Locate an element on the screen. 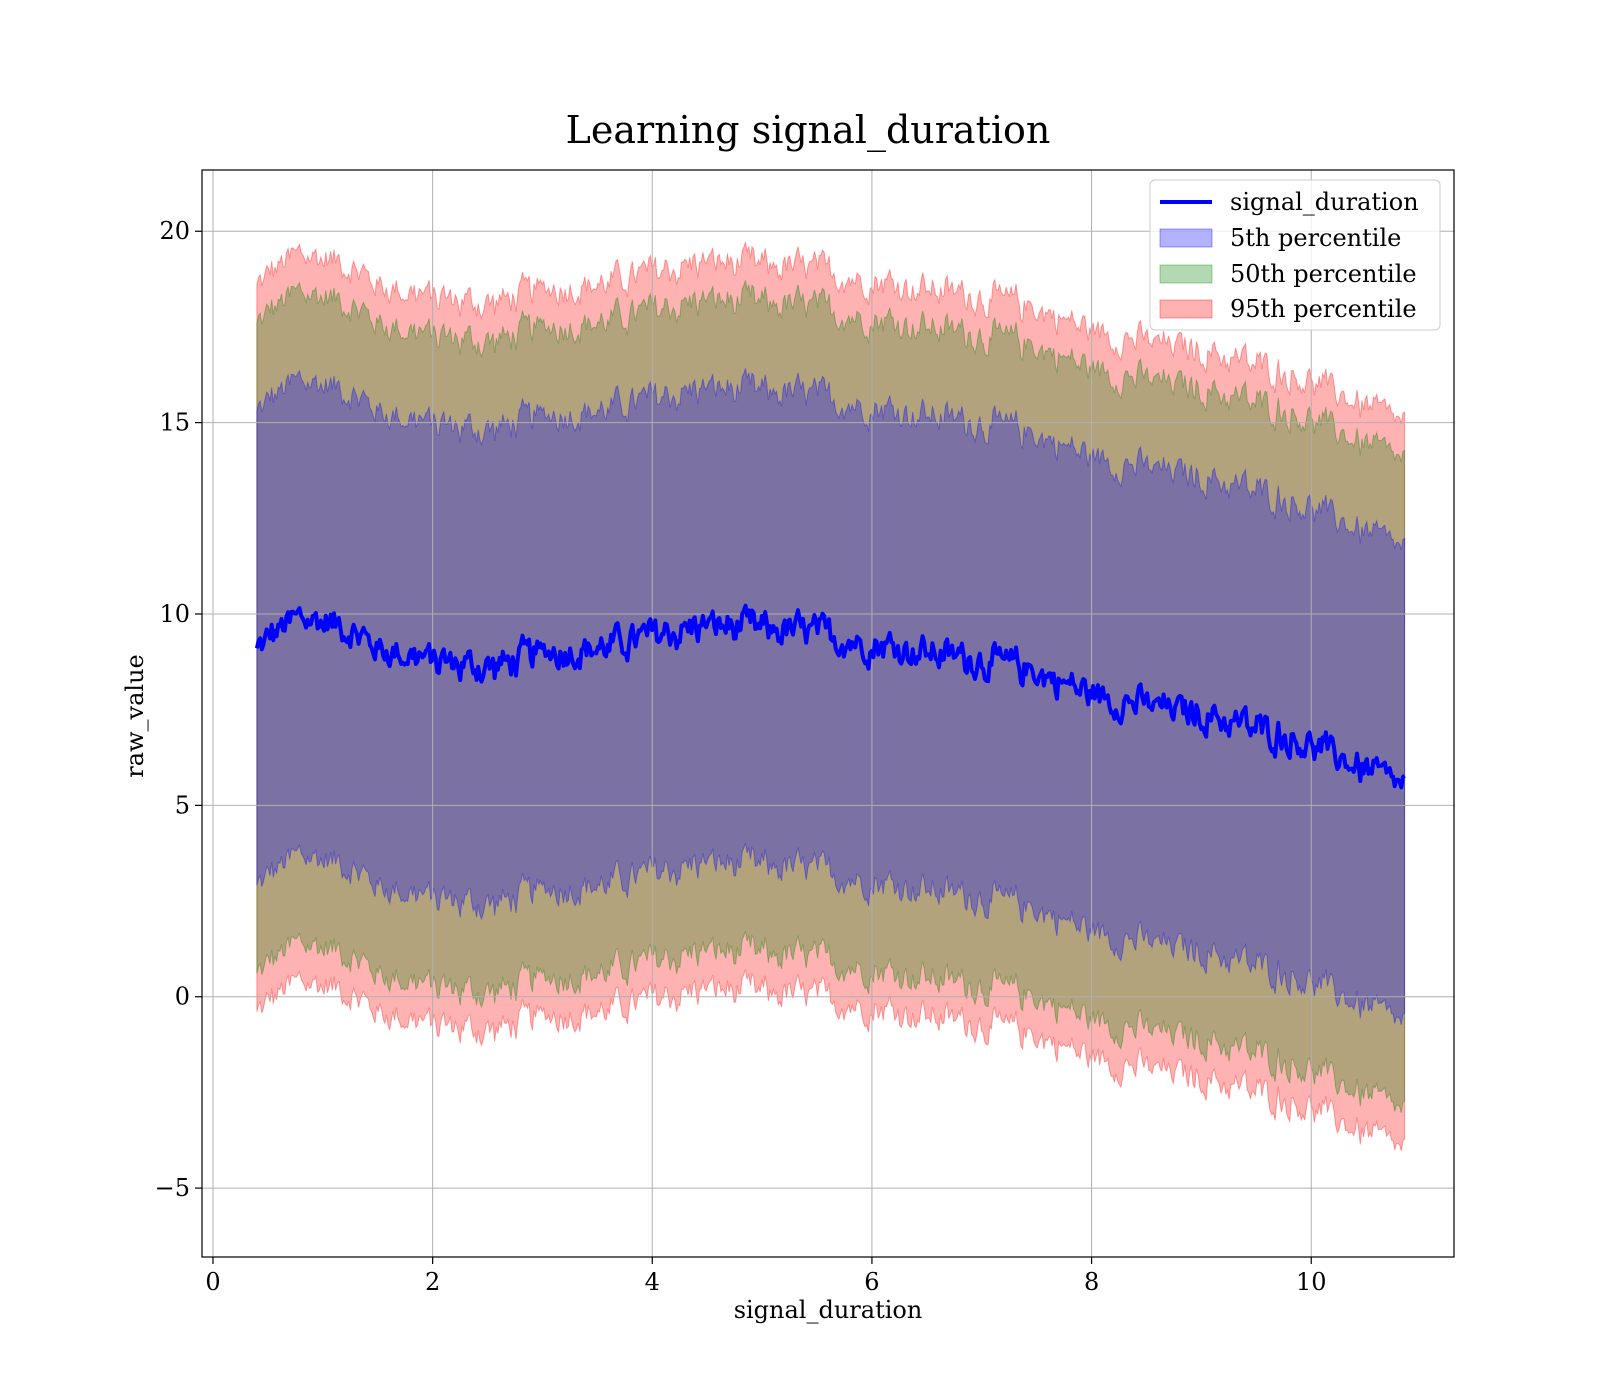  y-tick-label: 20 is located at coordinates (174, 231).